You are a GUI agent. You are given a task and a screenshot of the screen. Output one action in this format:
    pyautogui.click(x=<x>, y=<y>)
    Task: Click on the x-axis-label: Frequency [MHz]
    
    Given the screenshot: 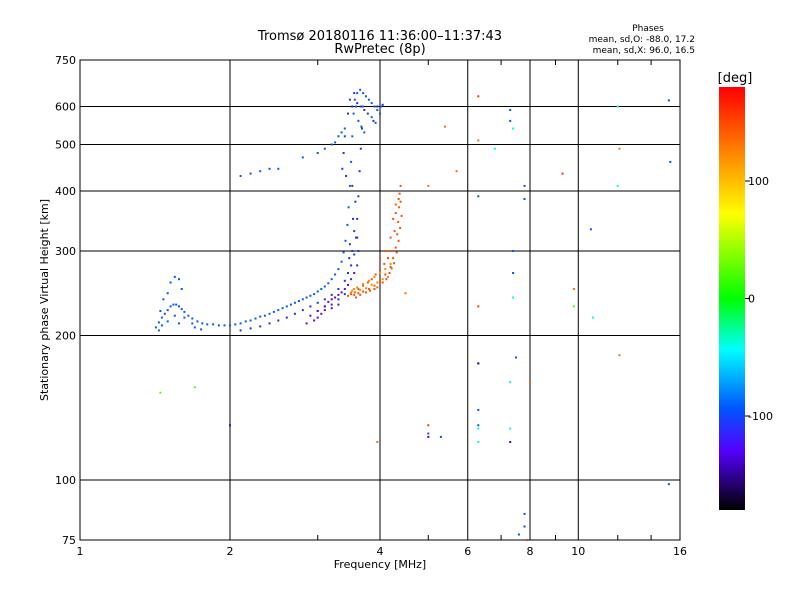 What is the action you would take?
    pyautogui.click(x=380, y=564)
    